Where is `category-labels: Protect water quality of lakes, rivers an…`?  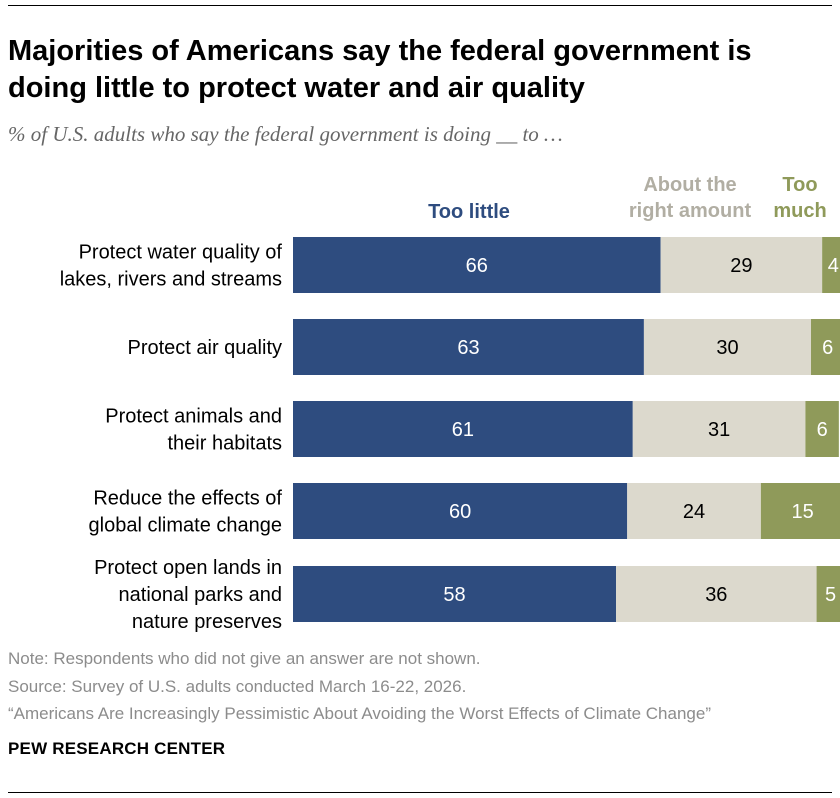
category-labels: Protect water quality of lakes, rivers an… is located at coordinates (171, 438).